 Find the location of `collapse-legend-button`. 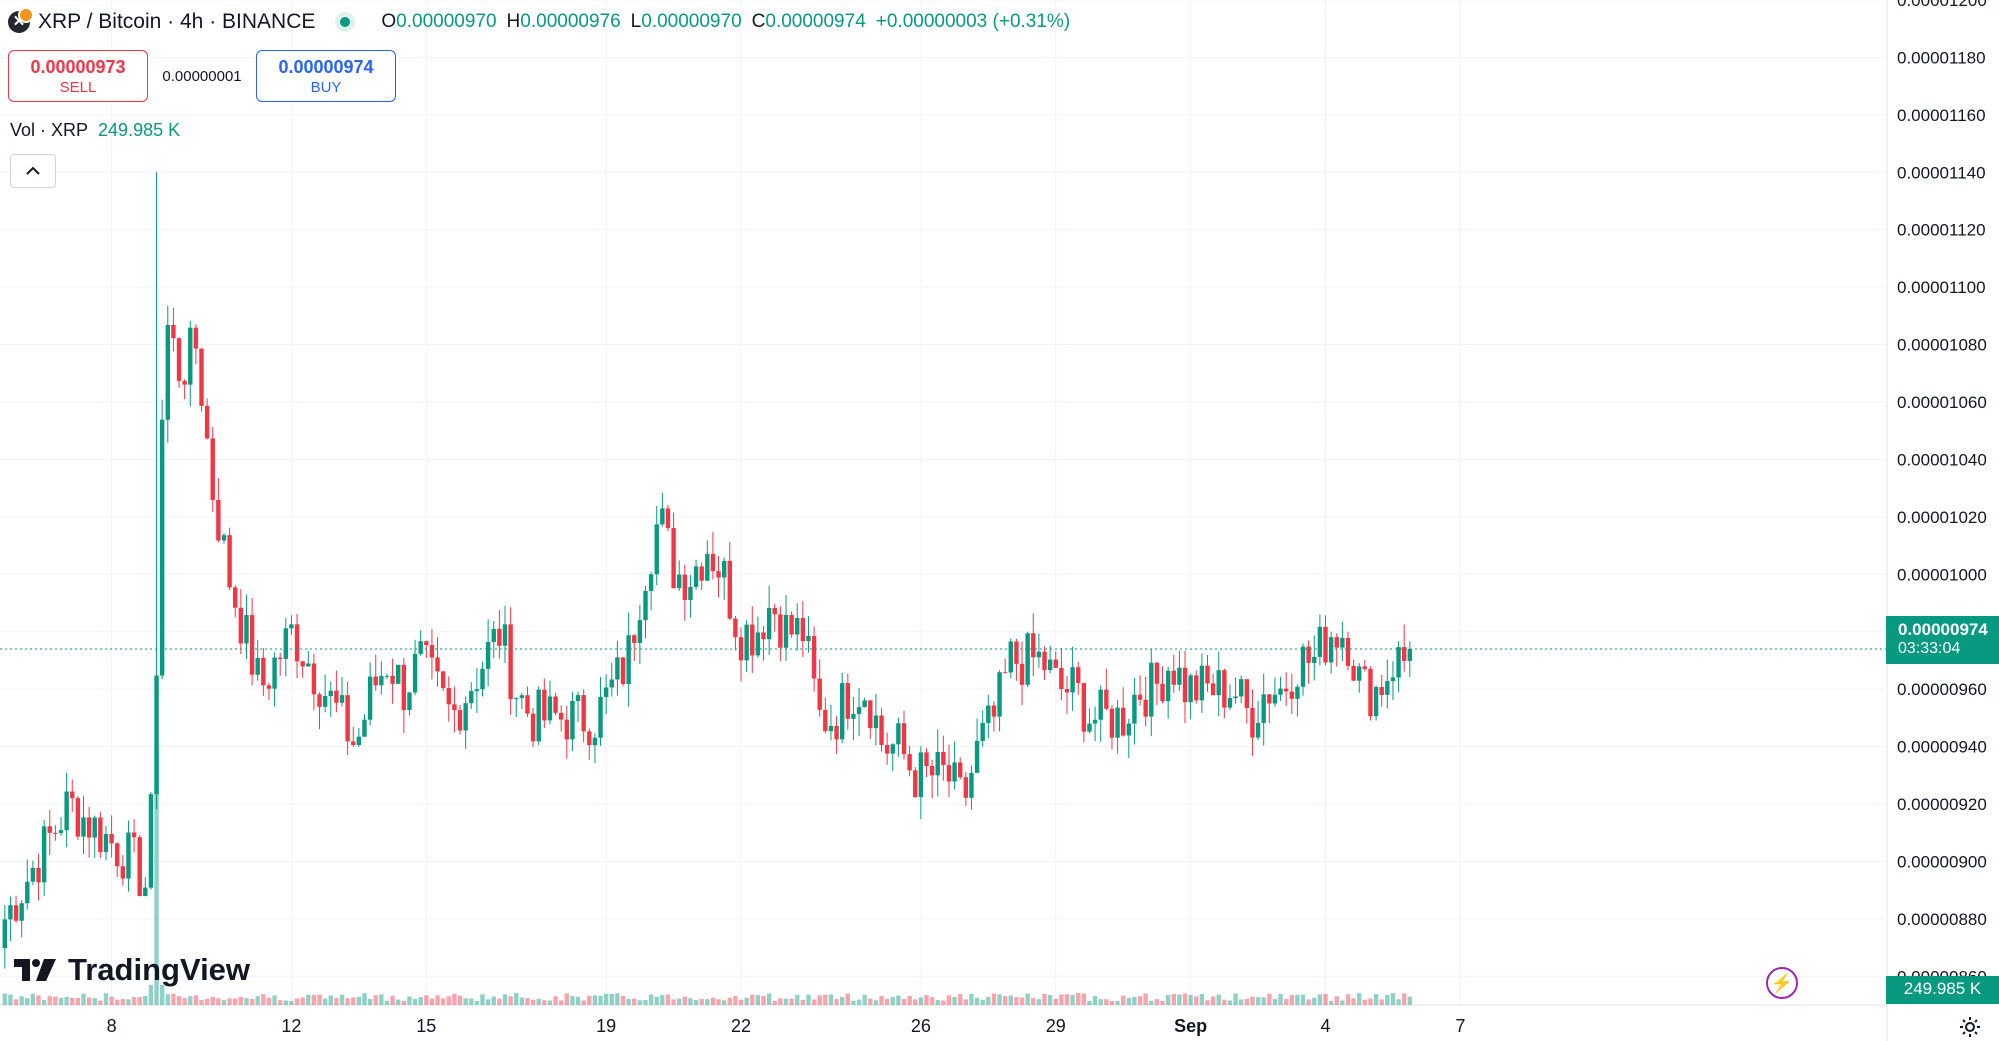

collapse-legend-button is located at coordinates (33, 171).